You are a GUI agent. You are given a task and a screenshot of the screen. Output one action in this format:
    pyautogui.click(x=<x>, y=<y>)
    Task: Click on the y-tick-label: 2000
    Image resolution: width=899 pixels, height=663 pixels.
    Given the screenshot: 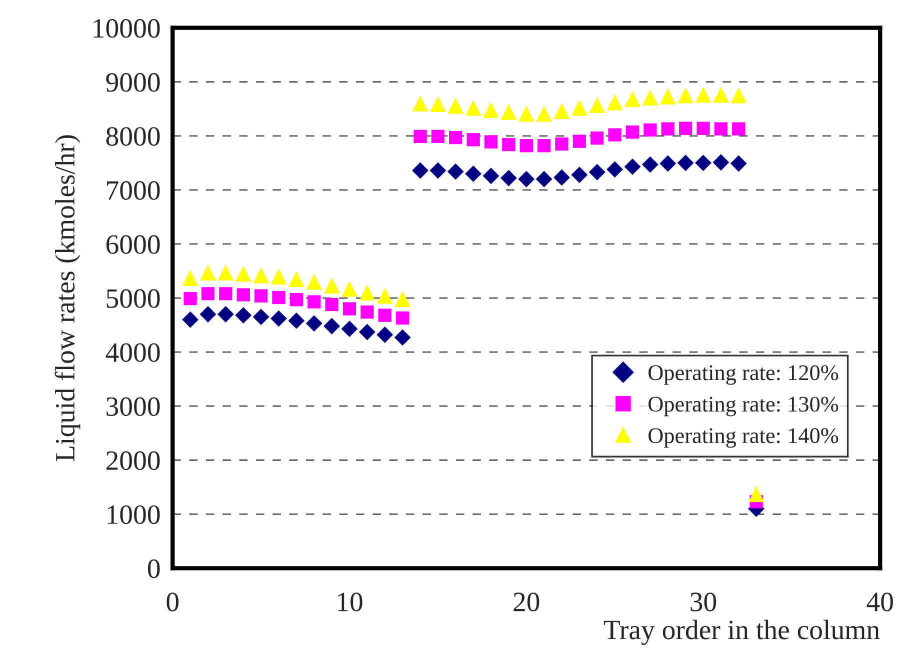 What is the action you would take?
    pyautogui.click(x=133, y=460)
    